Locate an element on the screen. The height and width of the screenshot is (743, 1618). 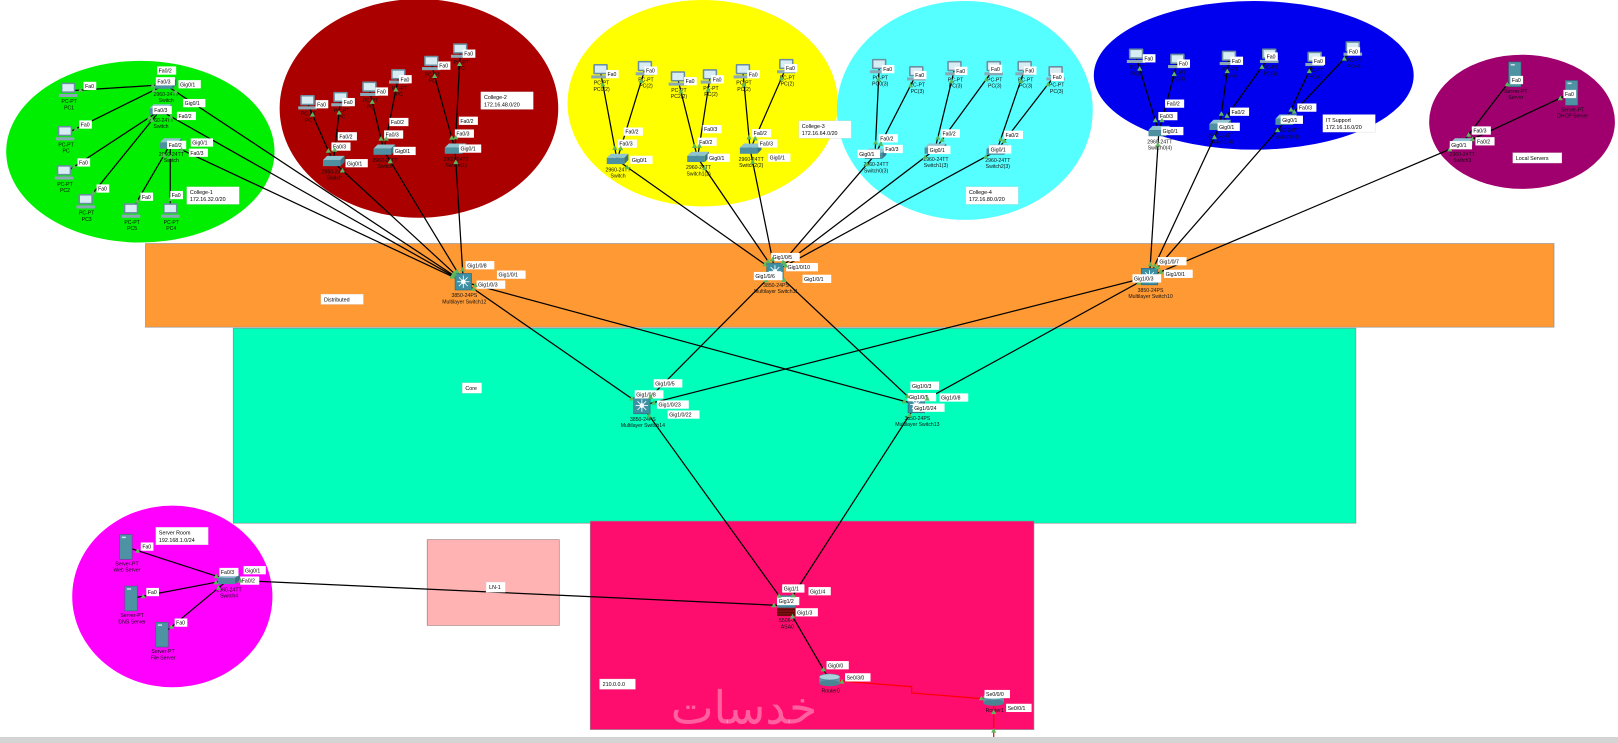
zone-distributed is located at coordinates (850, 285).